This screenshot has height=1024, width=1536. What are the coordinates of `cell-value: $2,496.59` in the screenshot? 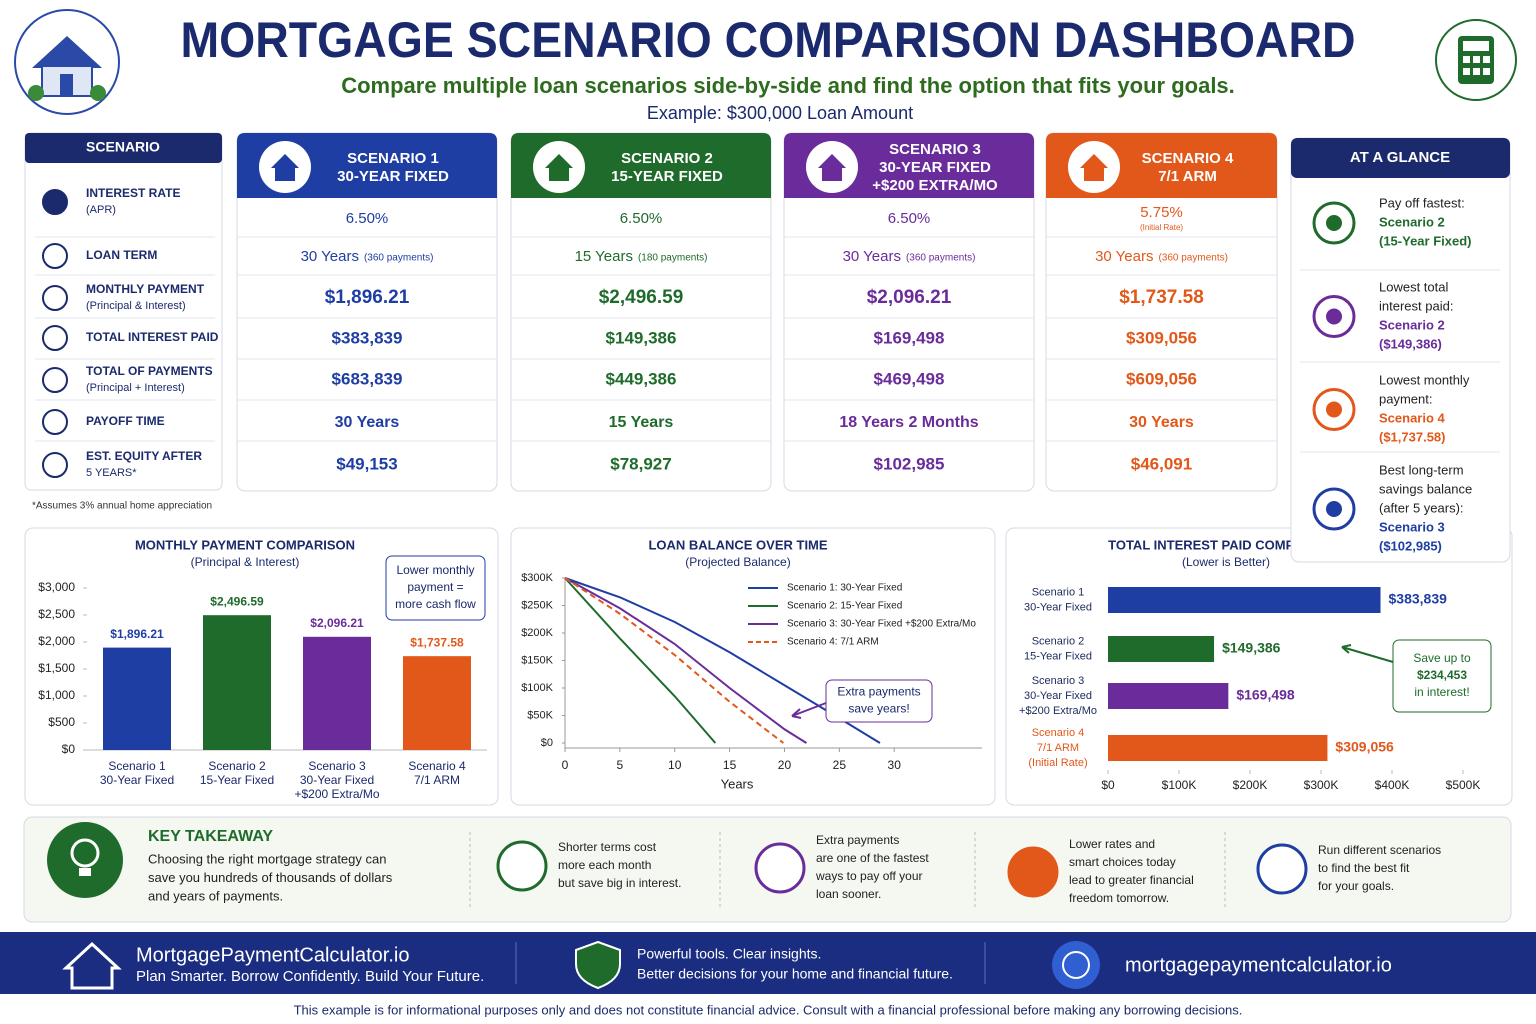 It's located at (641, 297).